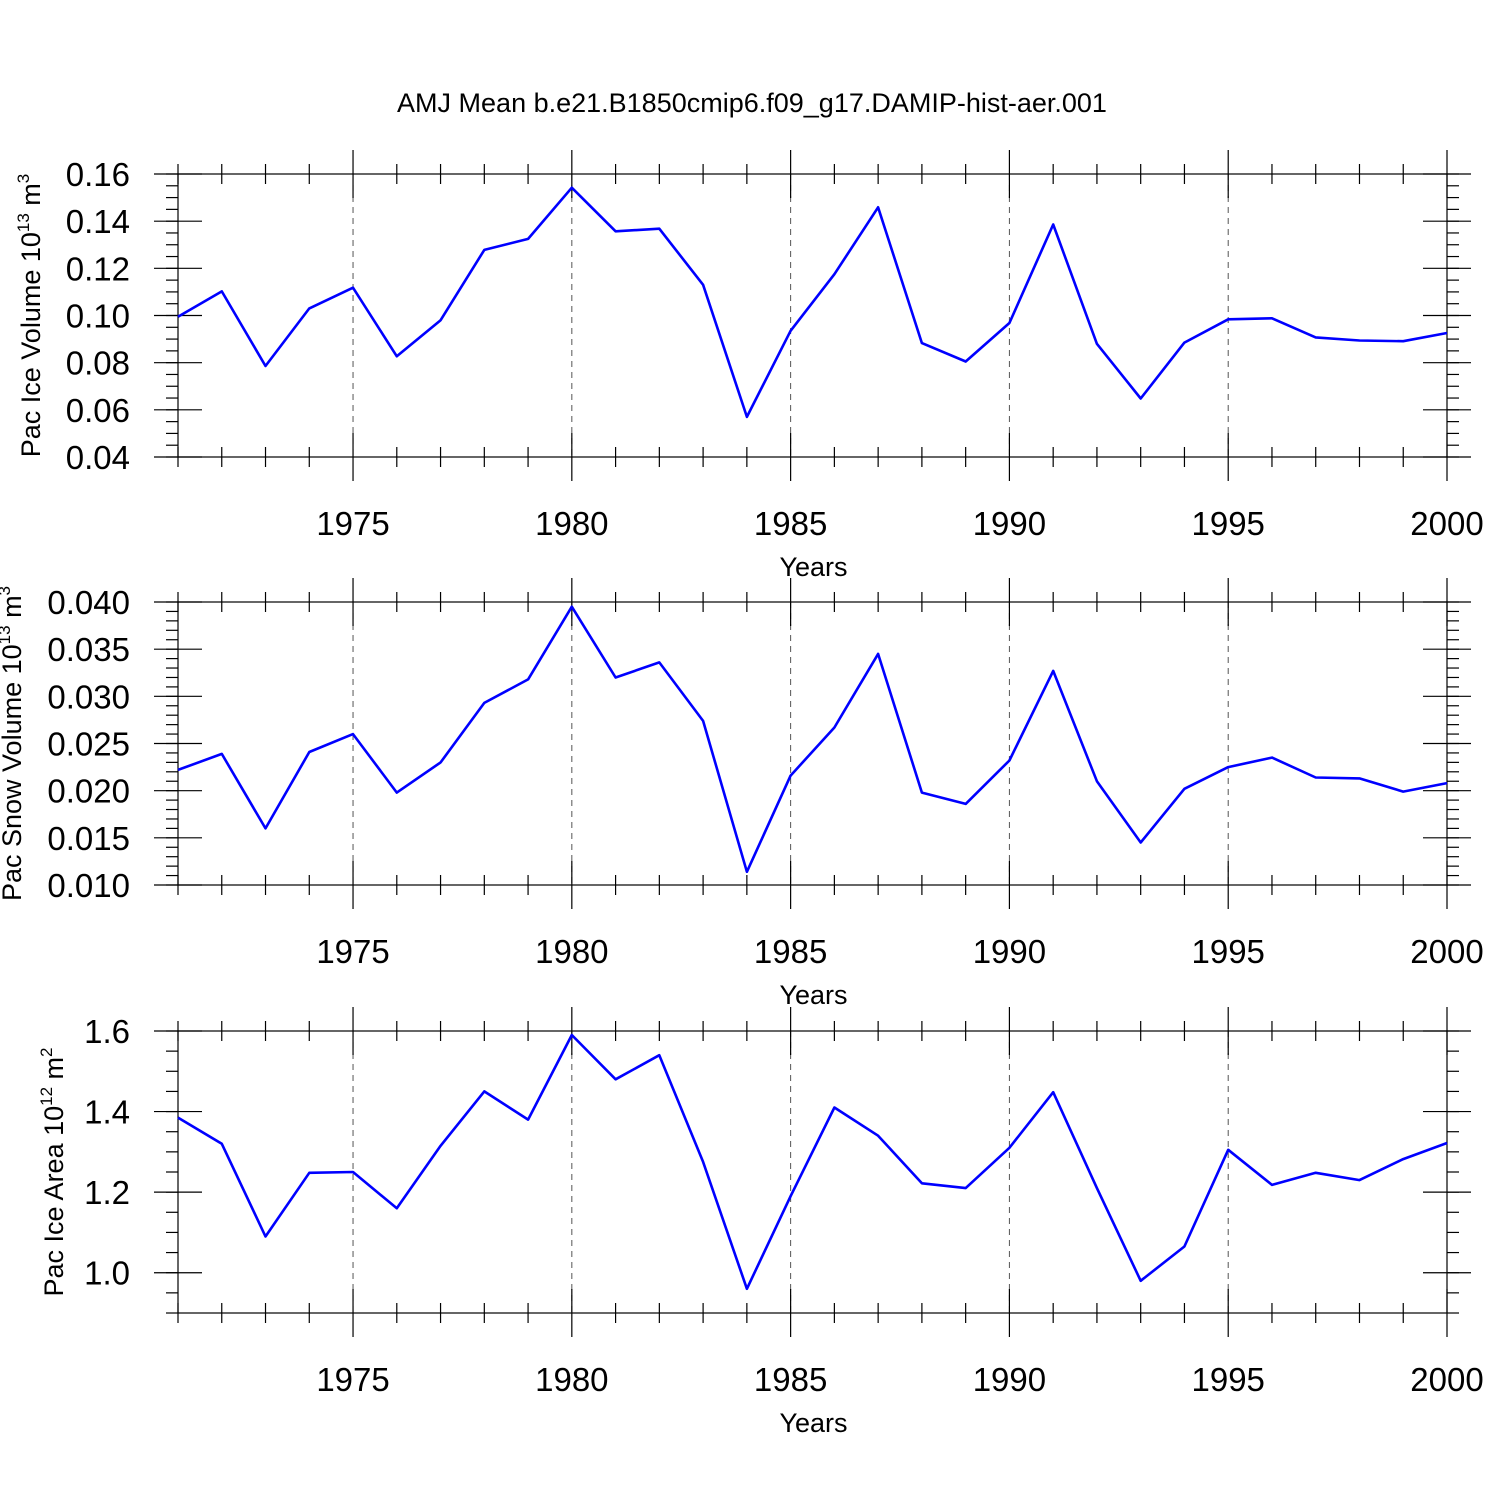 The height and width of the screenshot is (1500, 1500). What do you see at coordinates (922, 793) in the screenshot?
I see `pac-snow-volume-point-1988` at bounding box center [922, 793].